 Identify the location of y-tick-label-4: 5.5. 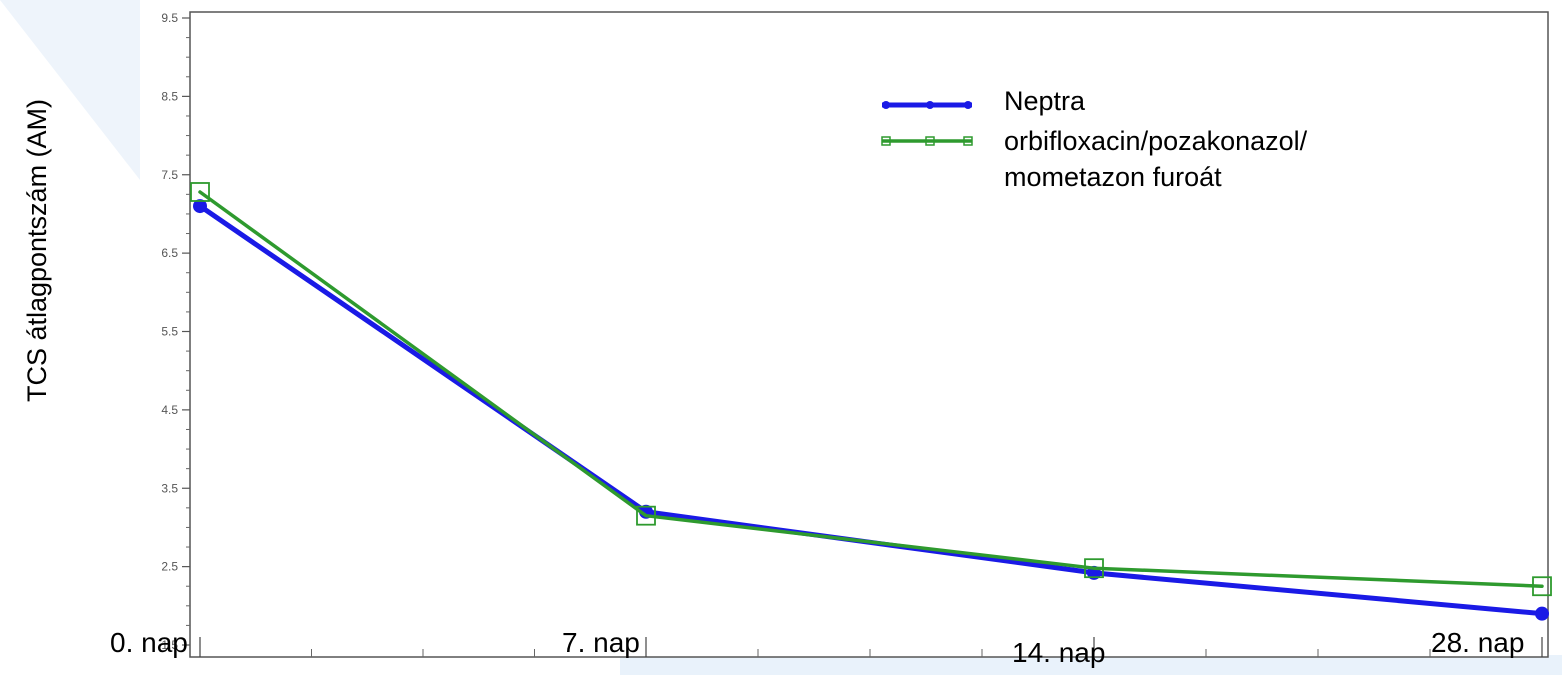
(169, 332).